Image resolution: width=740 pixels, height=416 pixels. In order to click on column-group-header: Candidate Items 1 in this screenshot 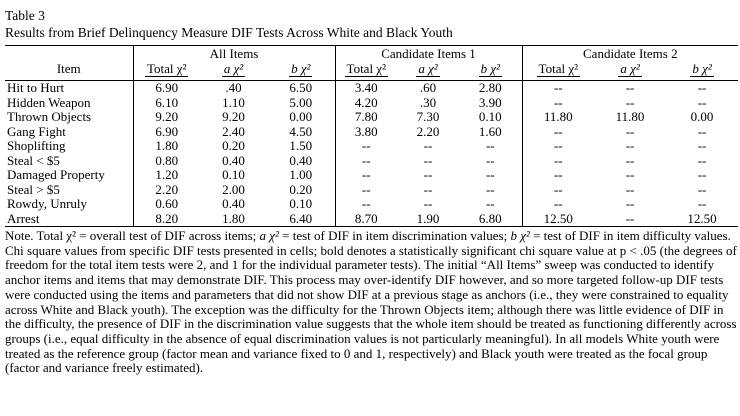, I will do `click(428, 53)`.